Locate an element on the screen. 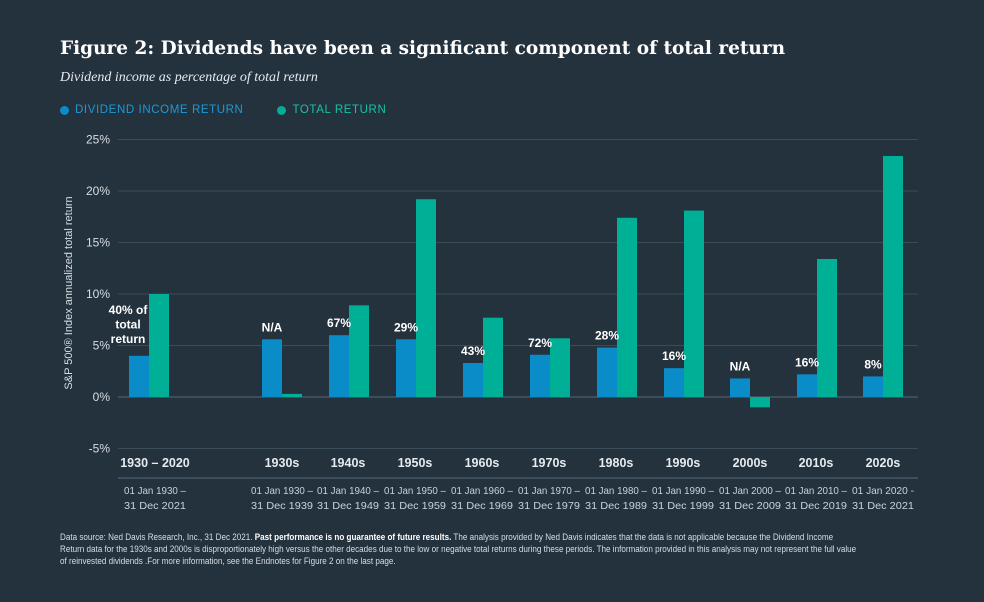  date-range-label: 31 Dec 1959 is located at coordinates (415, 506).